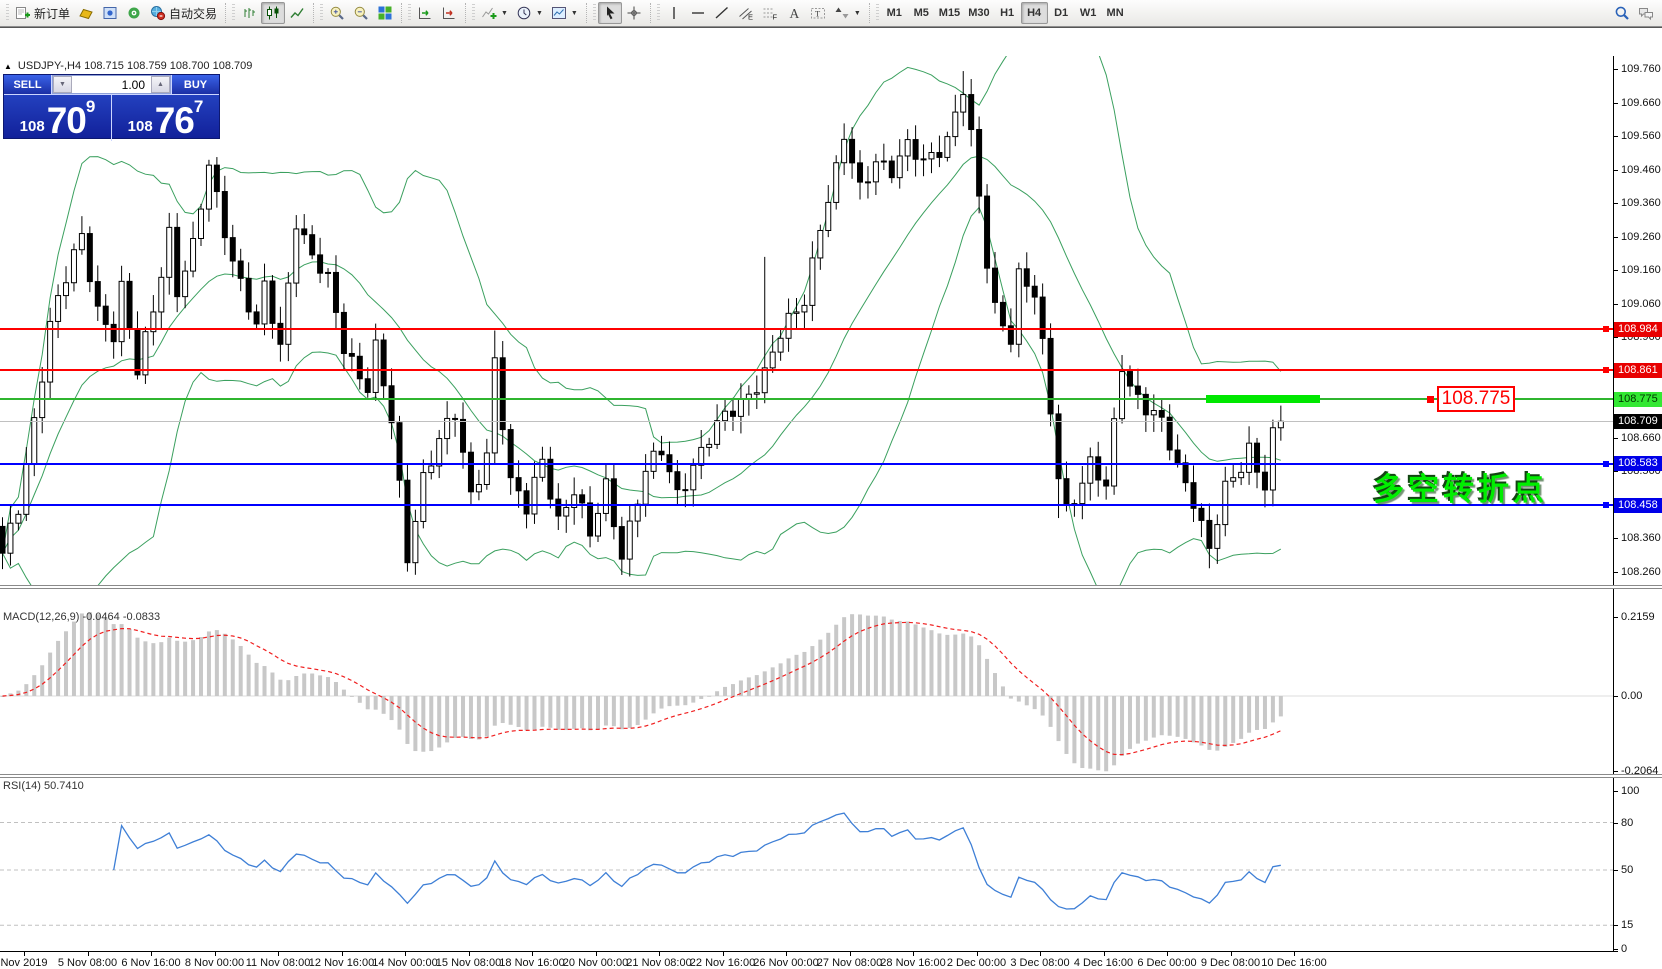  What do you see at coordinates (1088, 13) in the screenshot?
I see `tf-w1-button: W1` at bounding box center [1088, 13].